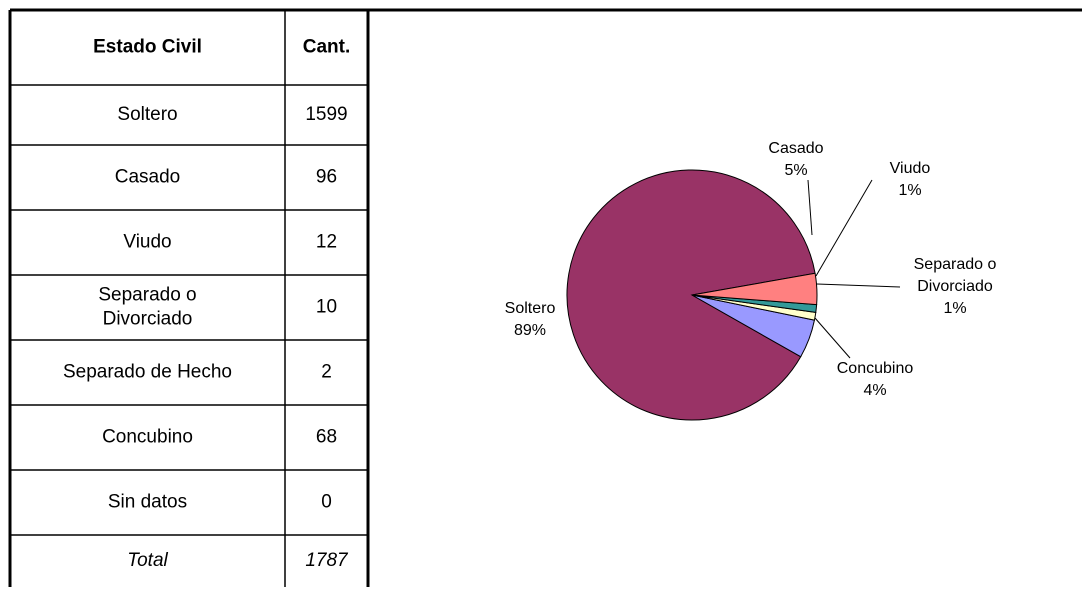  I want to click on pie-value-label: 5%, so click(795, 170).